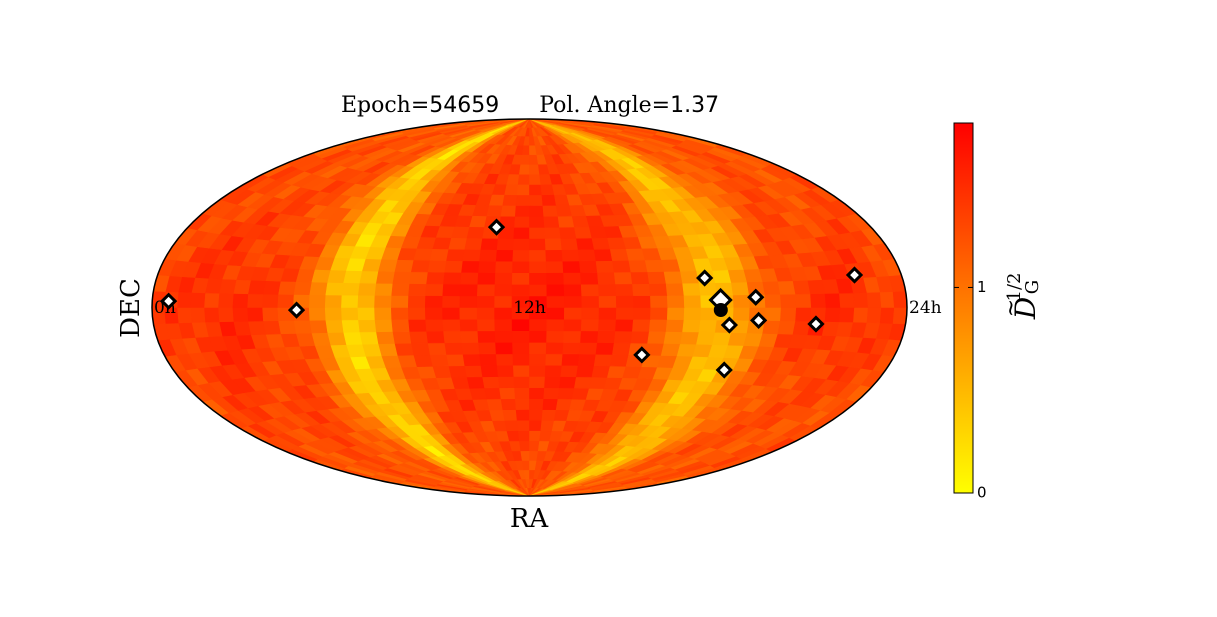 This screenshot has width=1217, height=617. I want to click on epoch-value: 54659, so click(464, 105).